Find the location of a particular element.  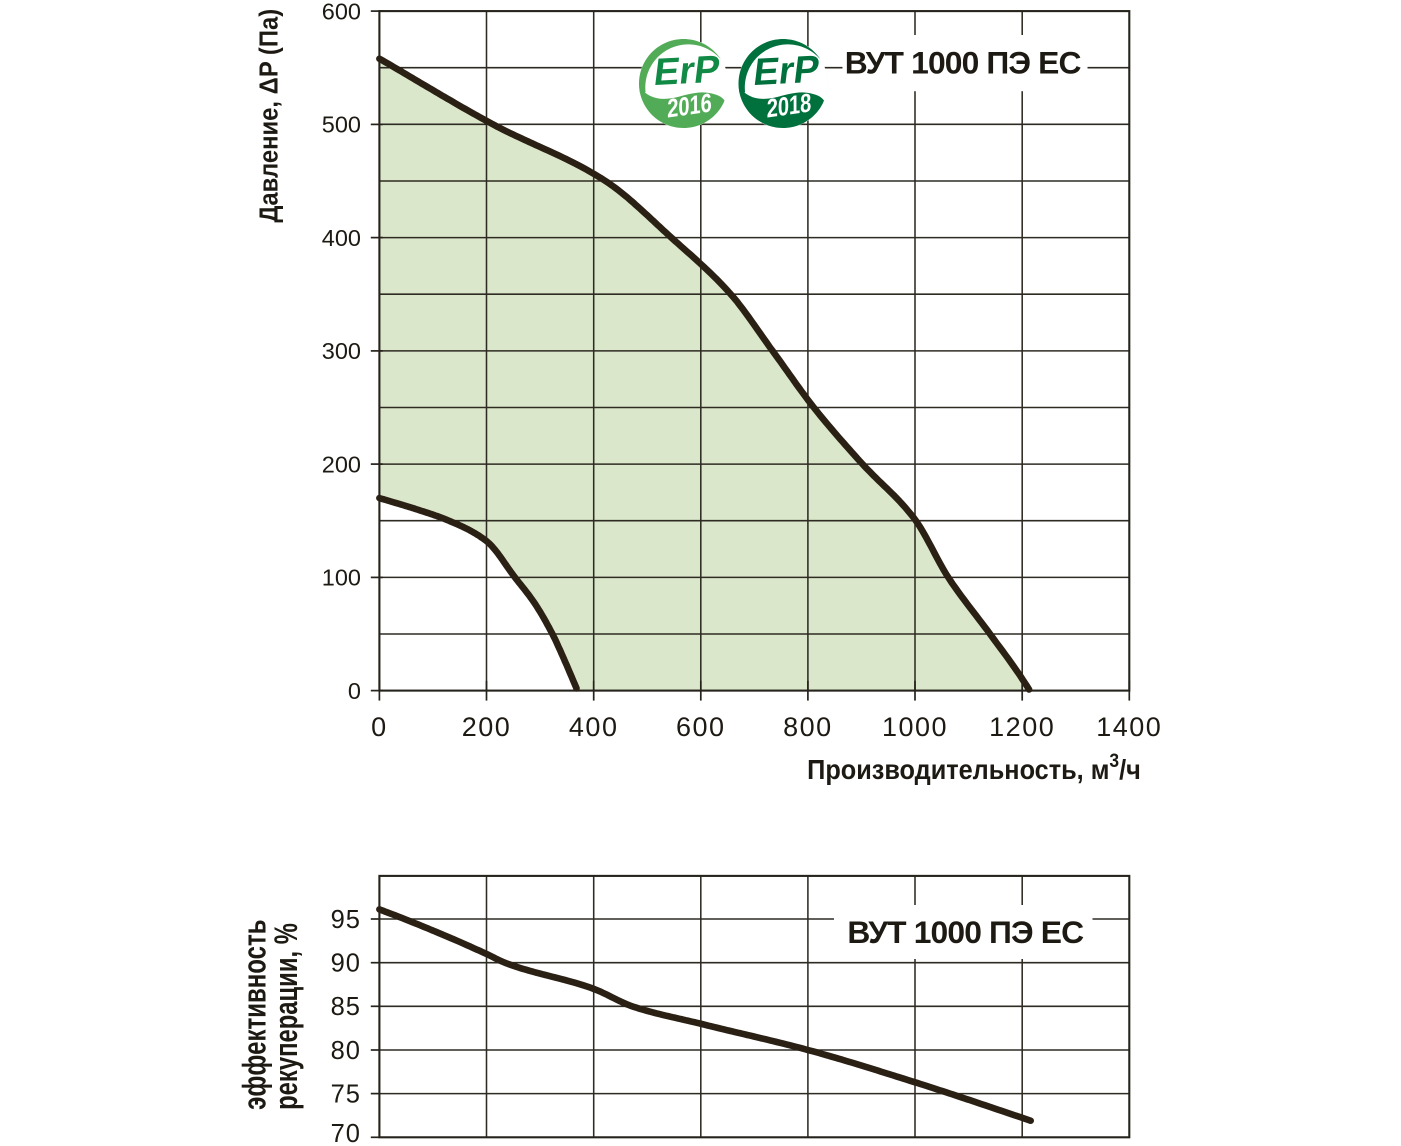

svg-text: 500 is located at coordinates (341, 125).